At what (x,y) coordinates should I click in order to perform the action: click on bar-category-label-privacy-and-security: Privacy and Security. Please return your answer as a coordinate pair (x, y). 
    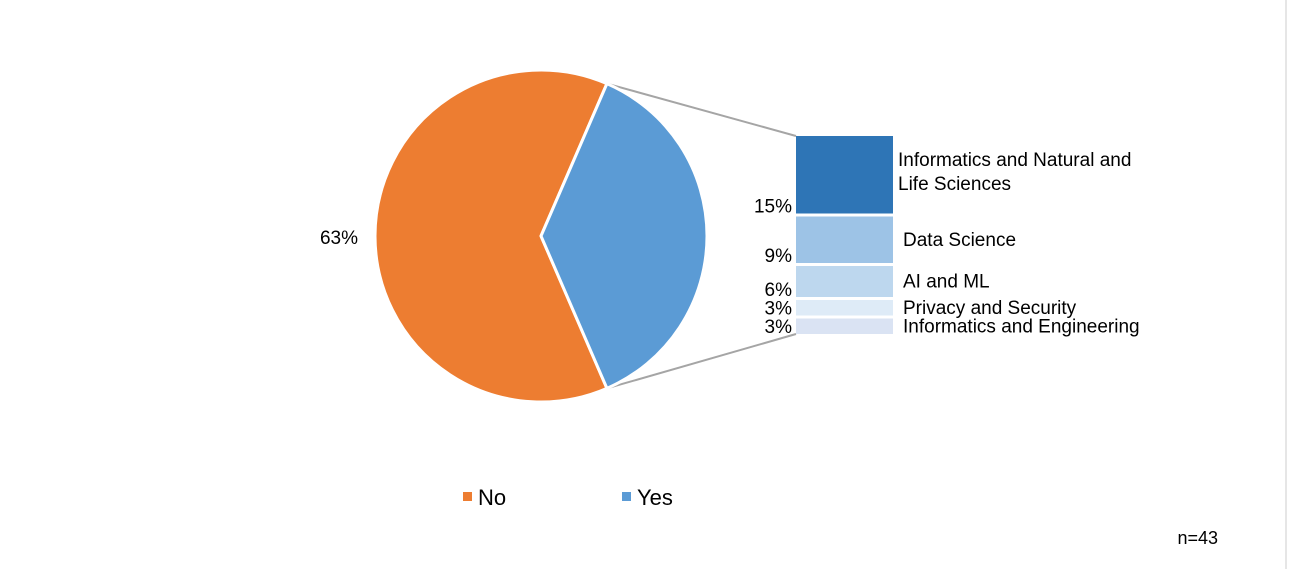
    Looking at the image, I should click on (990, 308).